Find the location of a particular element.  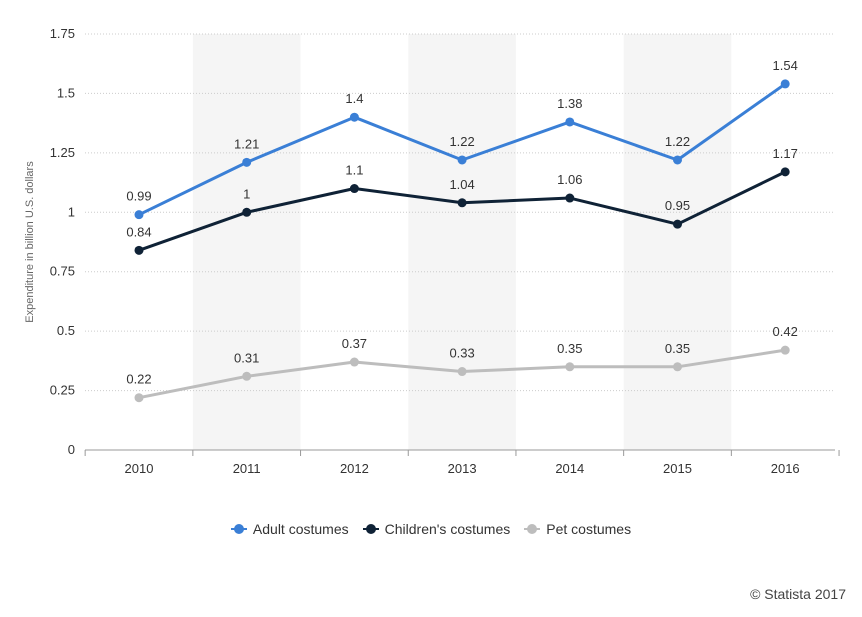

y-tick-label: 1.25 is located at coordinates (62, 152).